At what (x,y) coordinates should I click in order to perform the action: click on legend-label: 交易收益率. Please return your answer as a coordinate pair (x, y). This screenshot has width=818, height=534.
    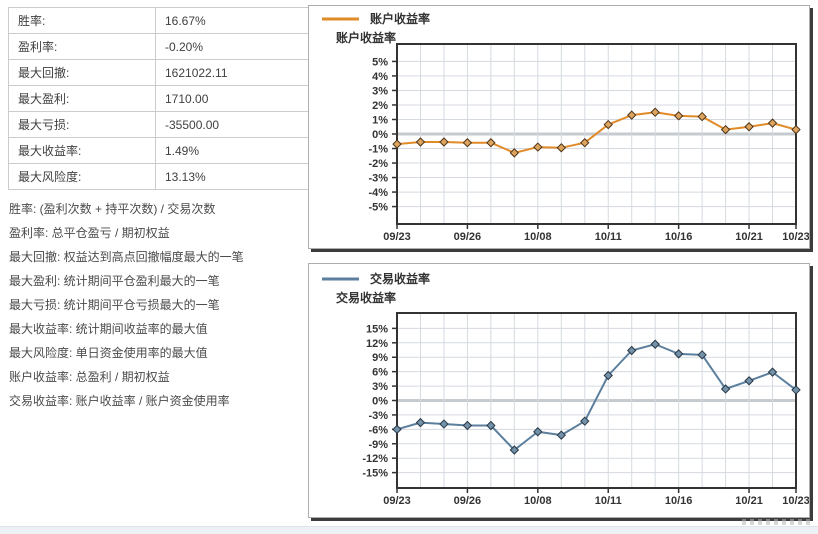
    Looking at the image, I should click on (400, 278).